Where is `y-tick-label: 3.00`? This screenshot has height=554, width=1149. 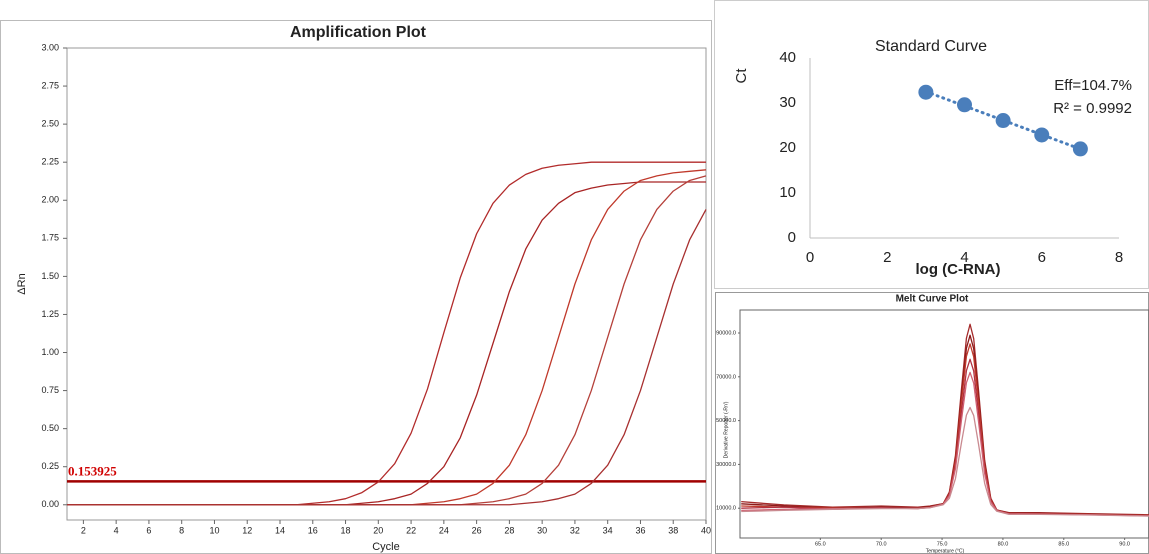 y-tick-label: 3.00 is located at coordinates (50, 47).